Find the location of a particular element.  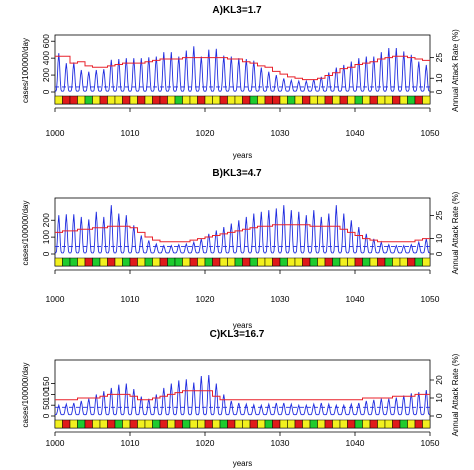

y-axis-label: cases/100000/day is located at coordinates (25, 233).